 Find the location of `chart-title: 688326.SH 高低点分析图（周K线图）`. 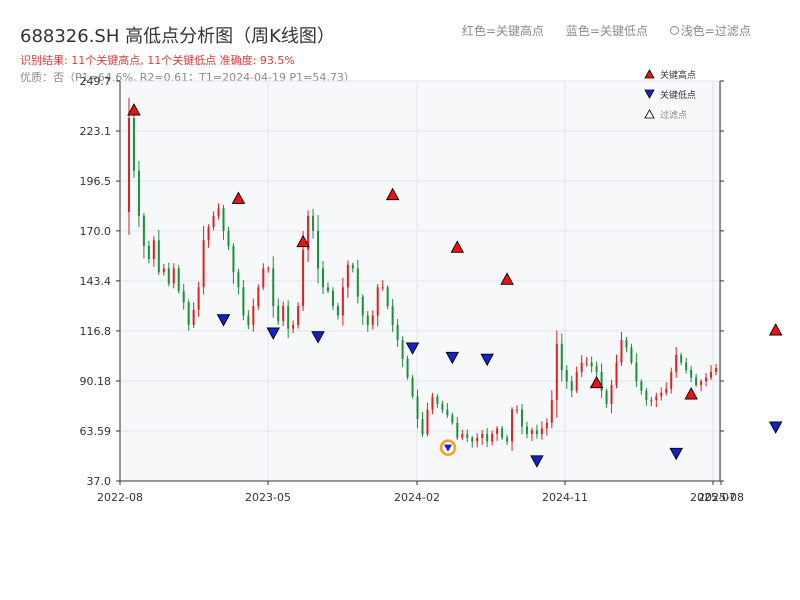

chart-title: 688326.SH 高低点分析图（周K线图） is located at coordinates (177, 36).